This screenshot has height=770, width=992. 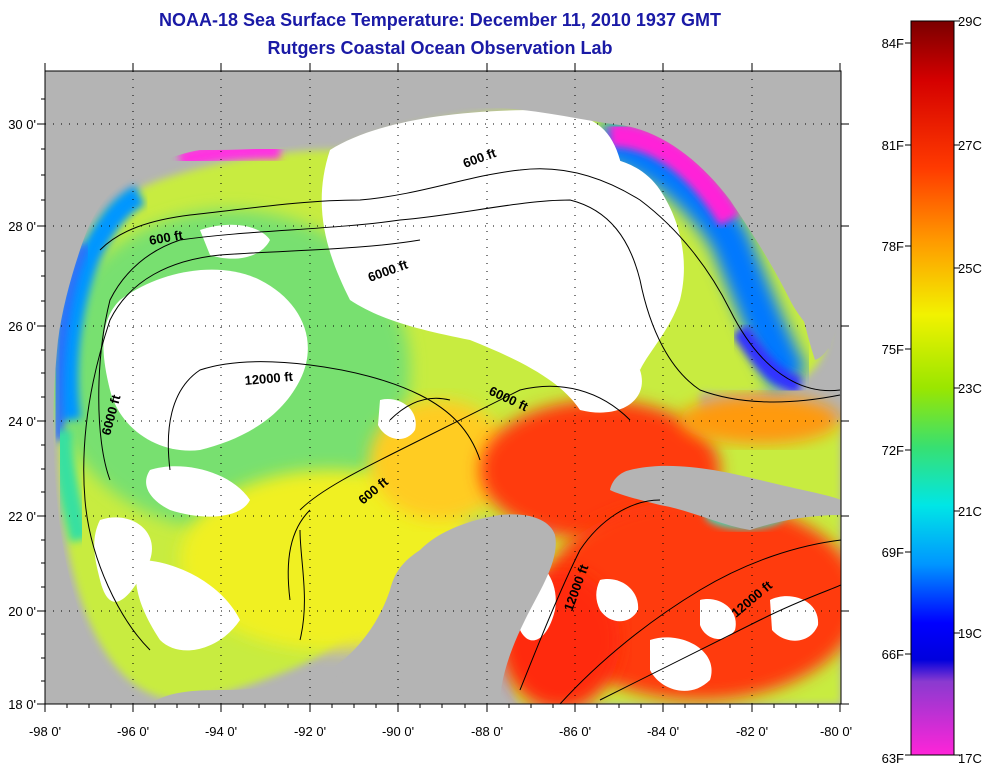 What do you see at coordinates (970, 758) in the screenshot?
I see `colorbar-c-label: 17C` at bounding box center [970, 758].